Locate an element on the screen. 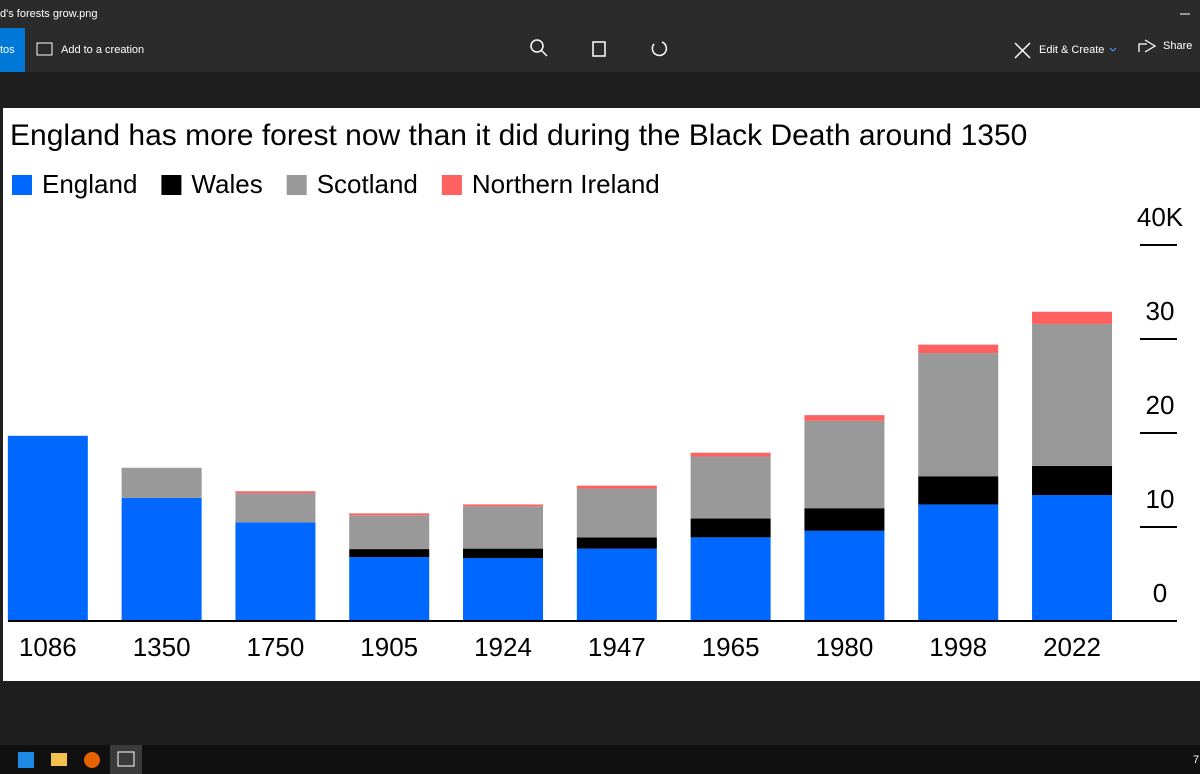  y-tick-label: 30 is located at coordinates (1160, 311).